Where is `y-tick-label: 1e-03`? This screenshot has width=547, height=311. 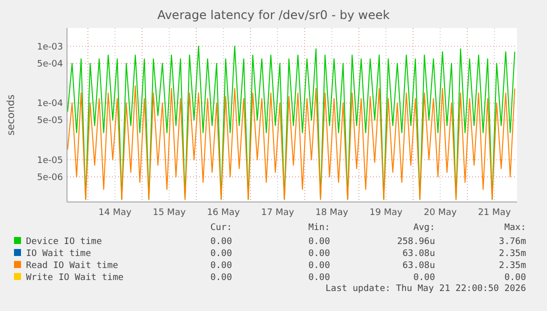
y-tick-label: 1e-03 is located at coordinates (50, 47).